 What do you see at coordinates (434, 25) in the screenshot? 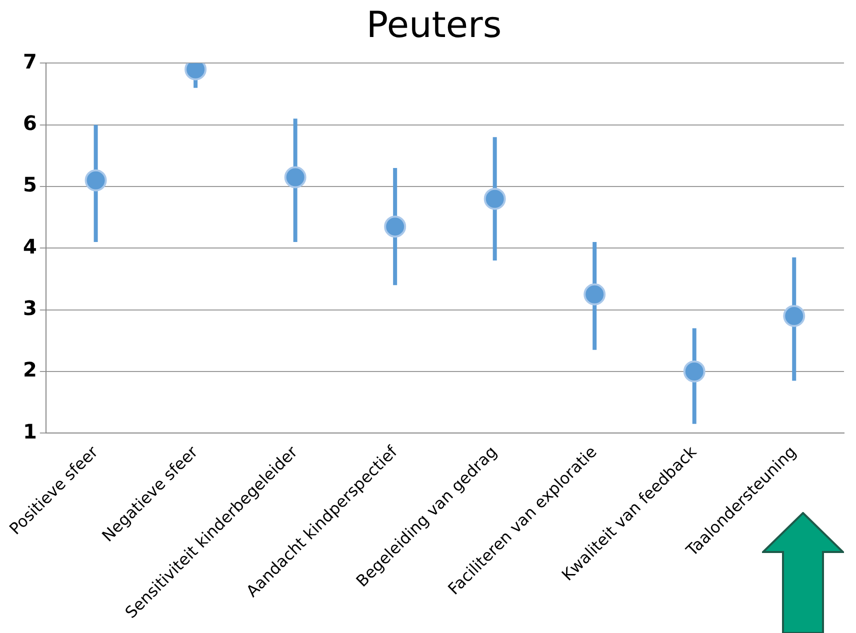
I see `chart-title: Peuters` at bounding box center [434, 25].